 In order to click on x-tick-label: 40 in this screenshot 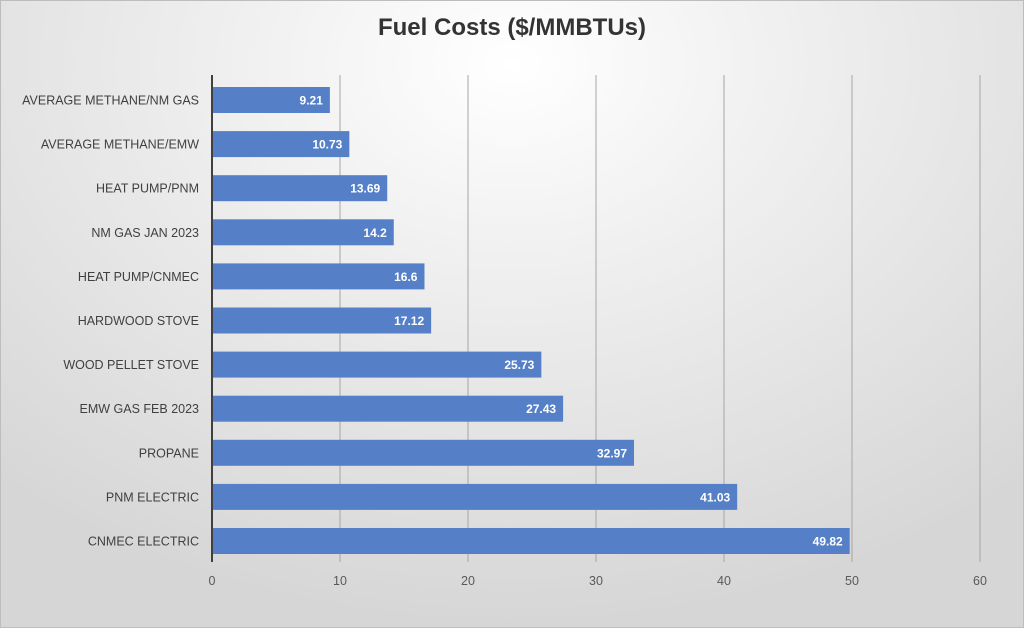, I will do `click(724, 581)`.